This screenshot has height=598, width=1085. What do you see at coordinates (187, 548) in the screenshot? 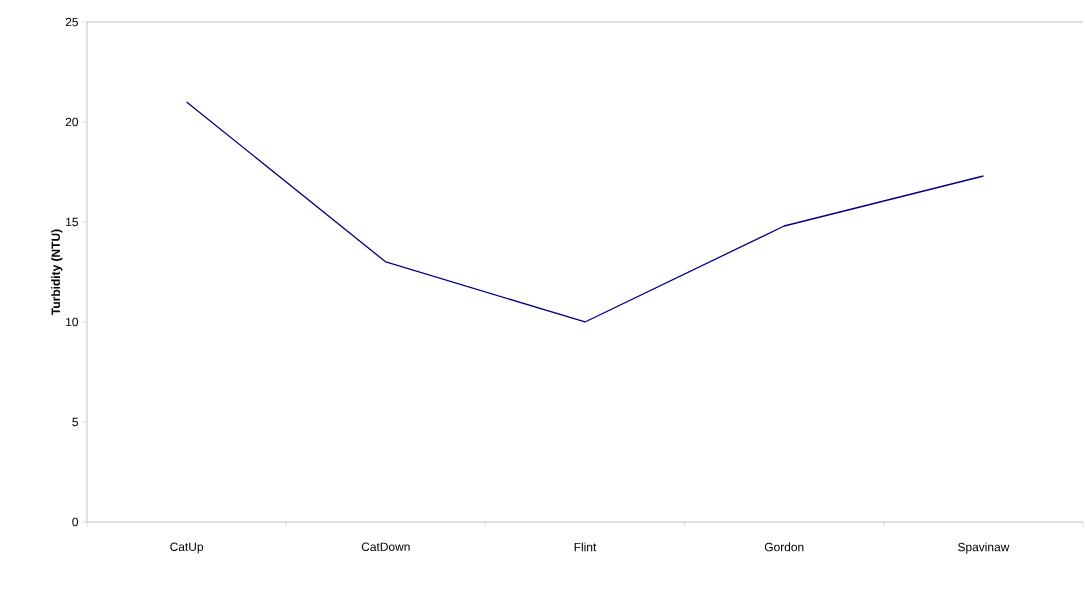
I see `x-tick-label: CatUp` at bounding box center [187, 548].